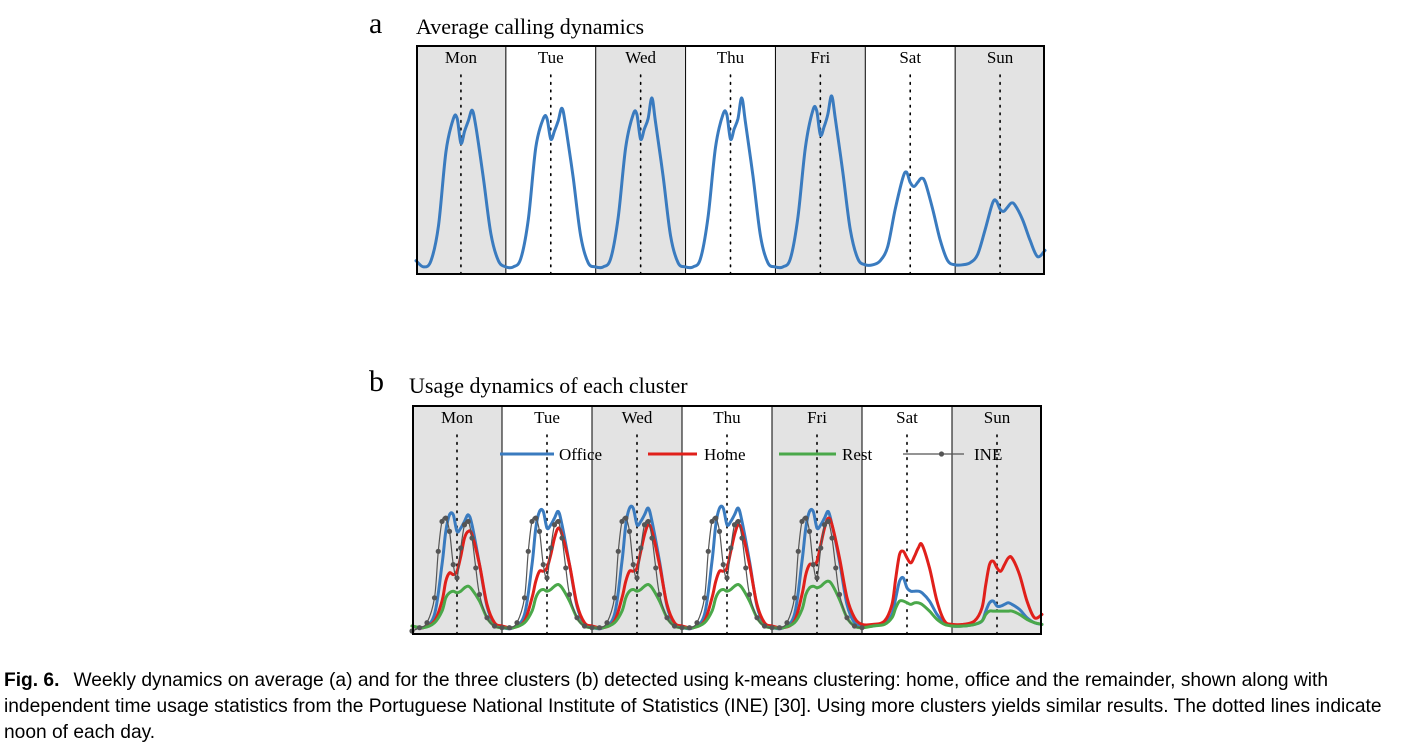 This screenshot has height=751, width=1423. What do you see at coordinates (725, 454) in the screenshot?
I see `legend-label-home: Home` at bounding box center [725, 454].